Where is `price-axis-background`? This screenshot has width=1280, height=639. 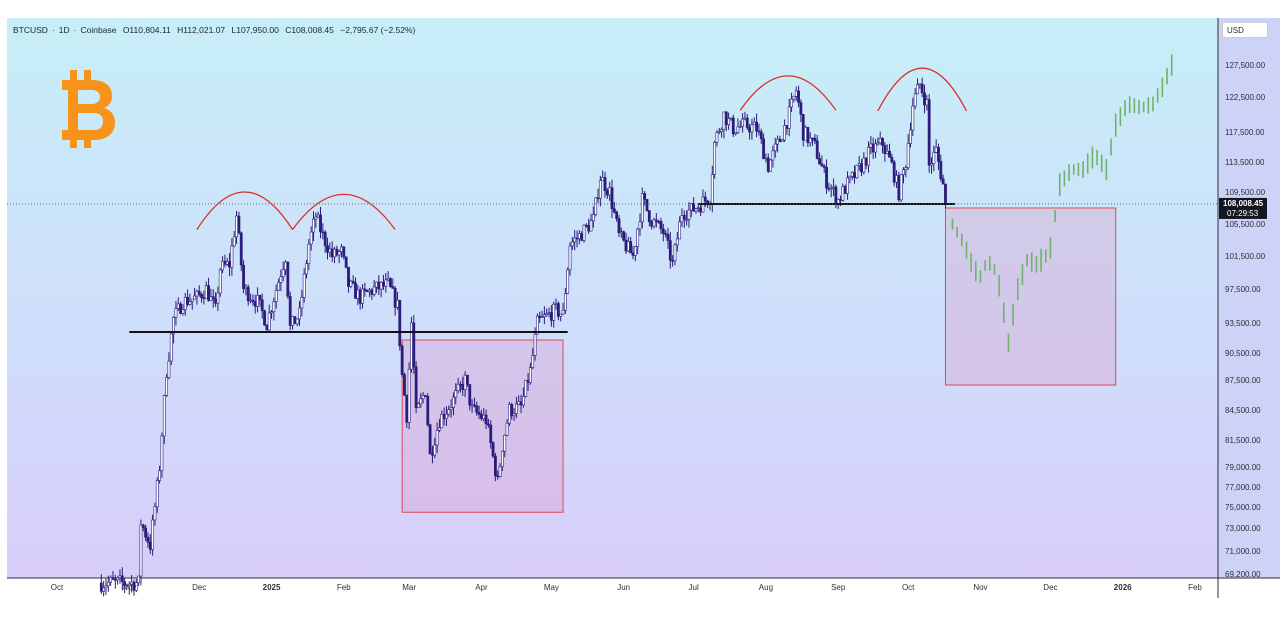 price-axis-background is located at coordinates (1249, 298).